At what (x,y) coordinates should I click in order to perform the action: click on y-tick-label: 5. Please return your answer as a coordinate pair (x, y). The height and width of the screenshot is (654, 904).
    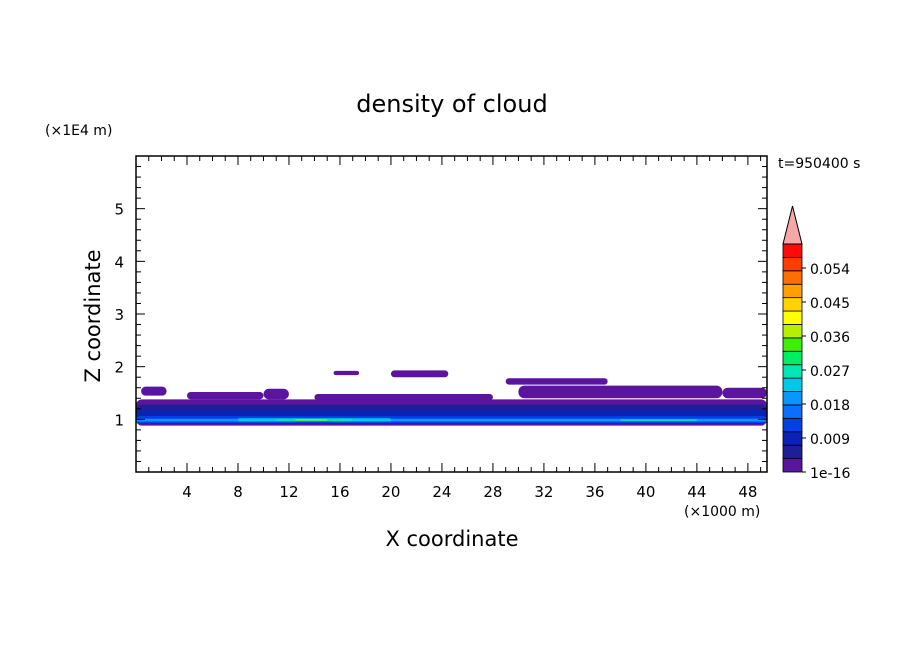
    Looking at the image, I should click on (119, 210).